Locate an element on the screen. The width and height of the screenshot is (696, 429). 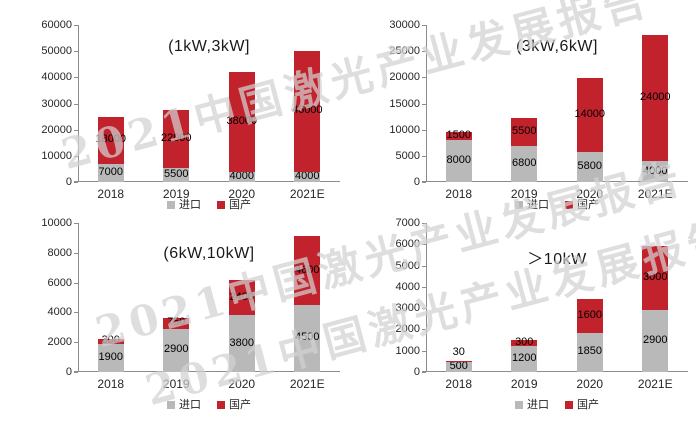
y-tick-label: 25000 is located at coordinates (404, 51).